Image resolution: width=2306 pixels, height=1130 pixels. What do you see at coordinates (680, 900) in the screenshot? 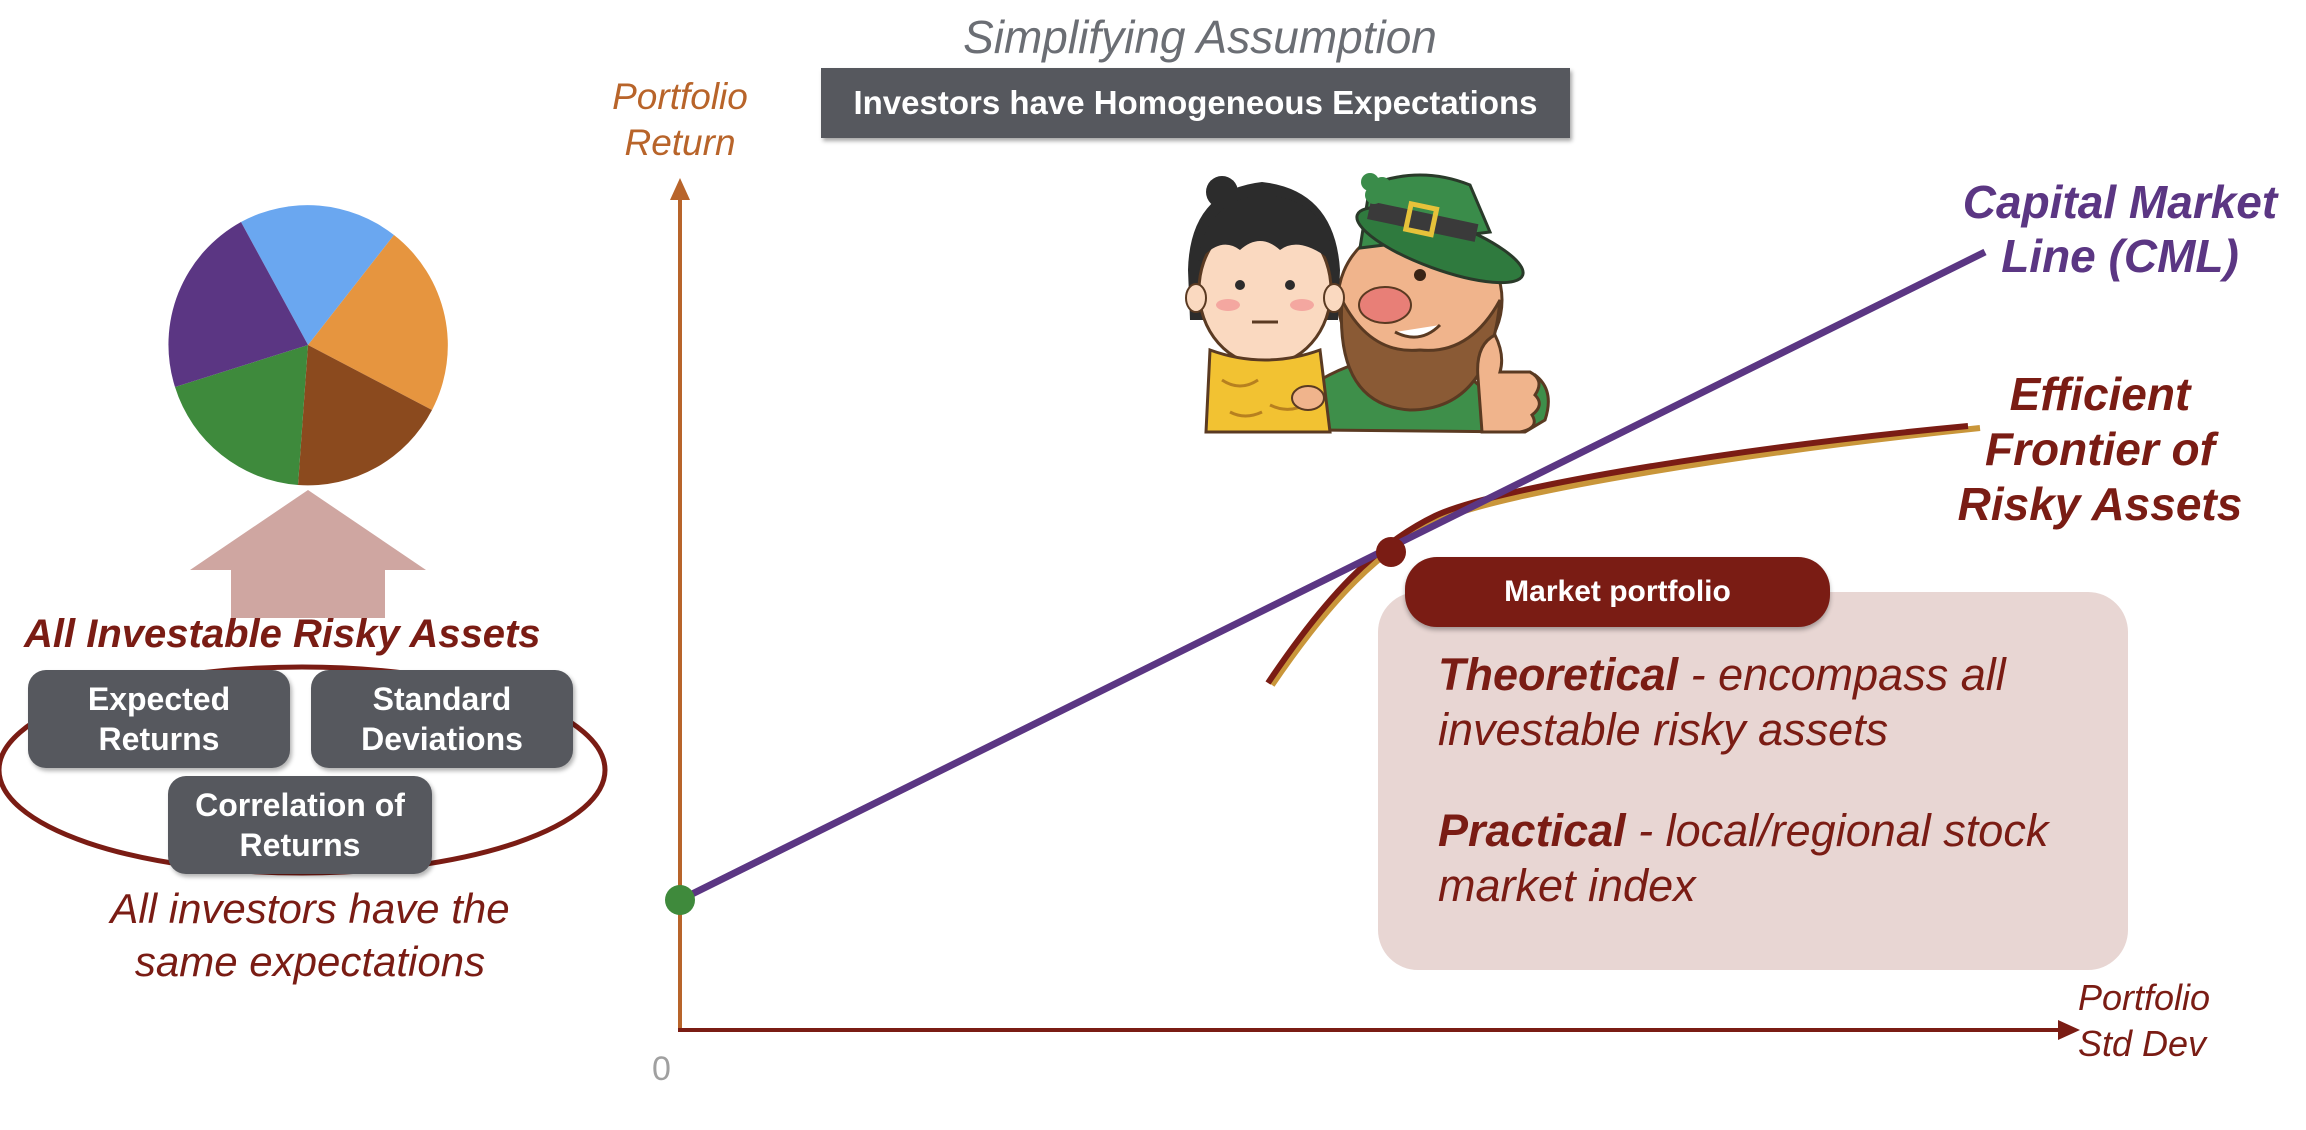
I see `risk-free-point` at bounding box center [680, 900].